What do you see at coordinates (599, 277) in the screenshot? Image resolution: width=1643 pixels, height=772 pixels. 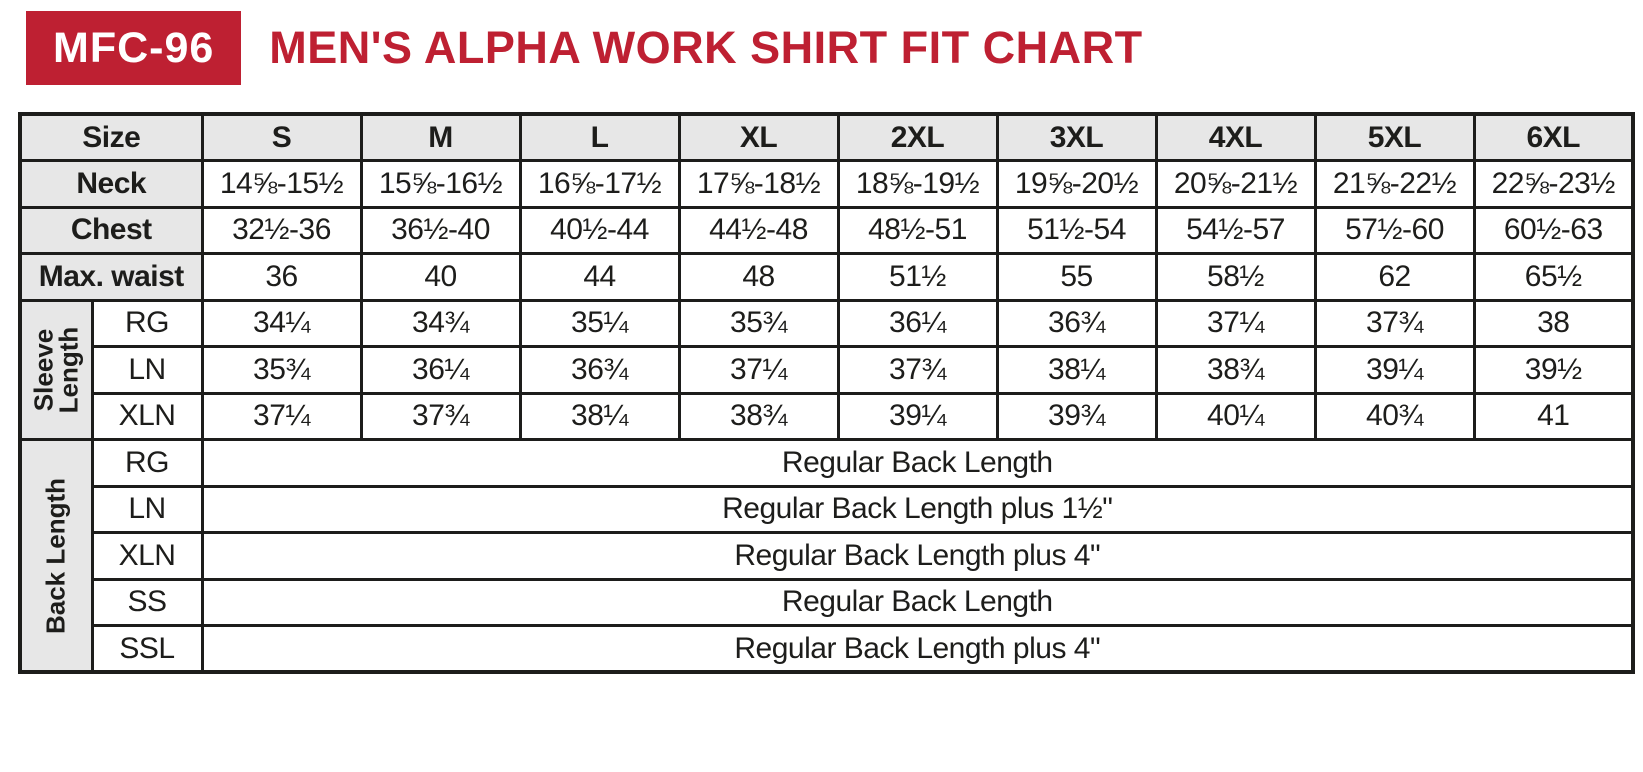 I see `max-waist-value-cell: 44` at bounding box center [599, 277].